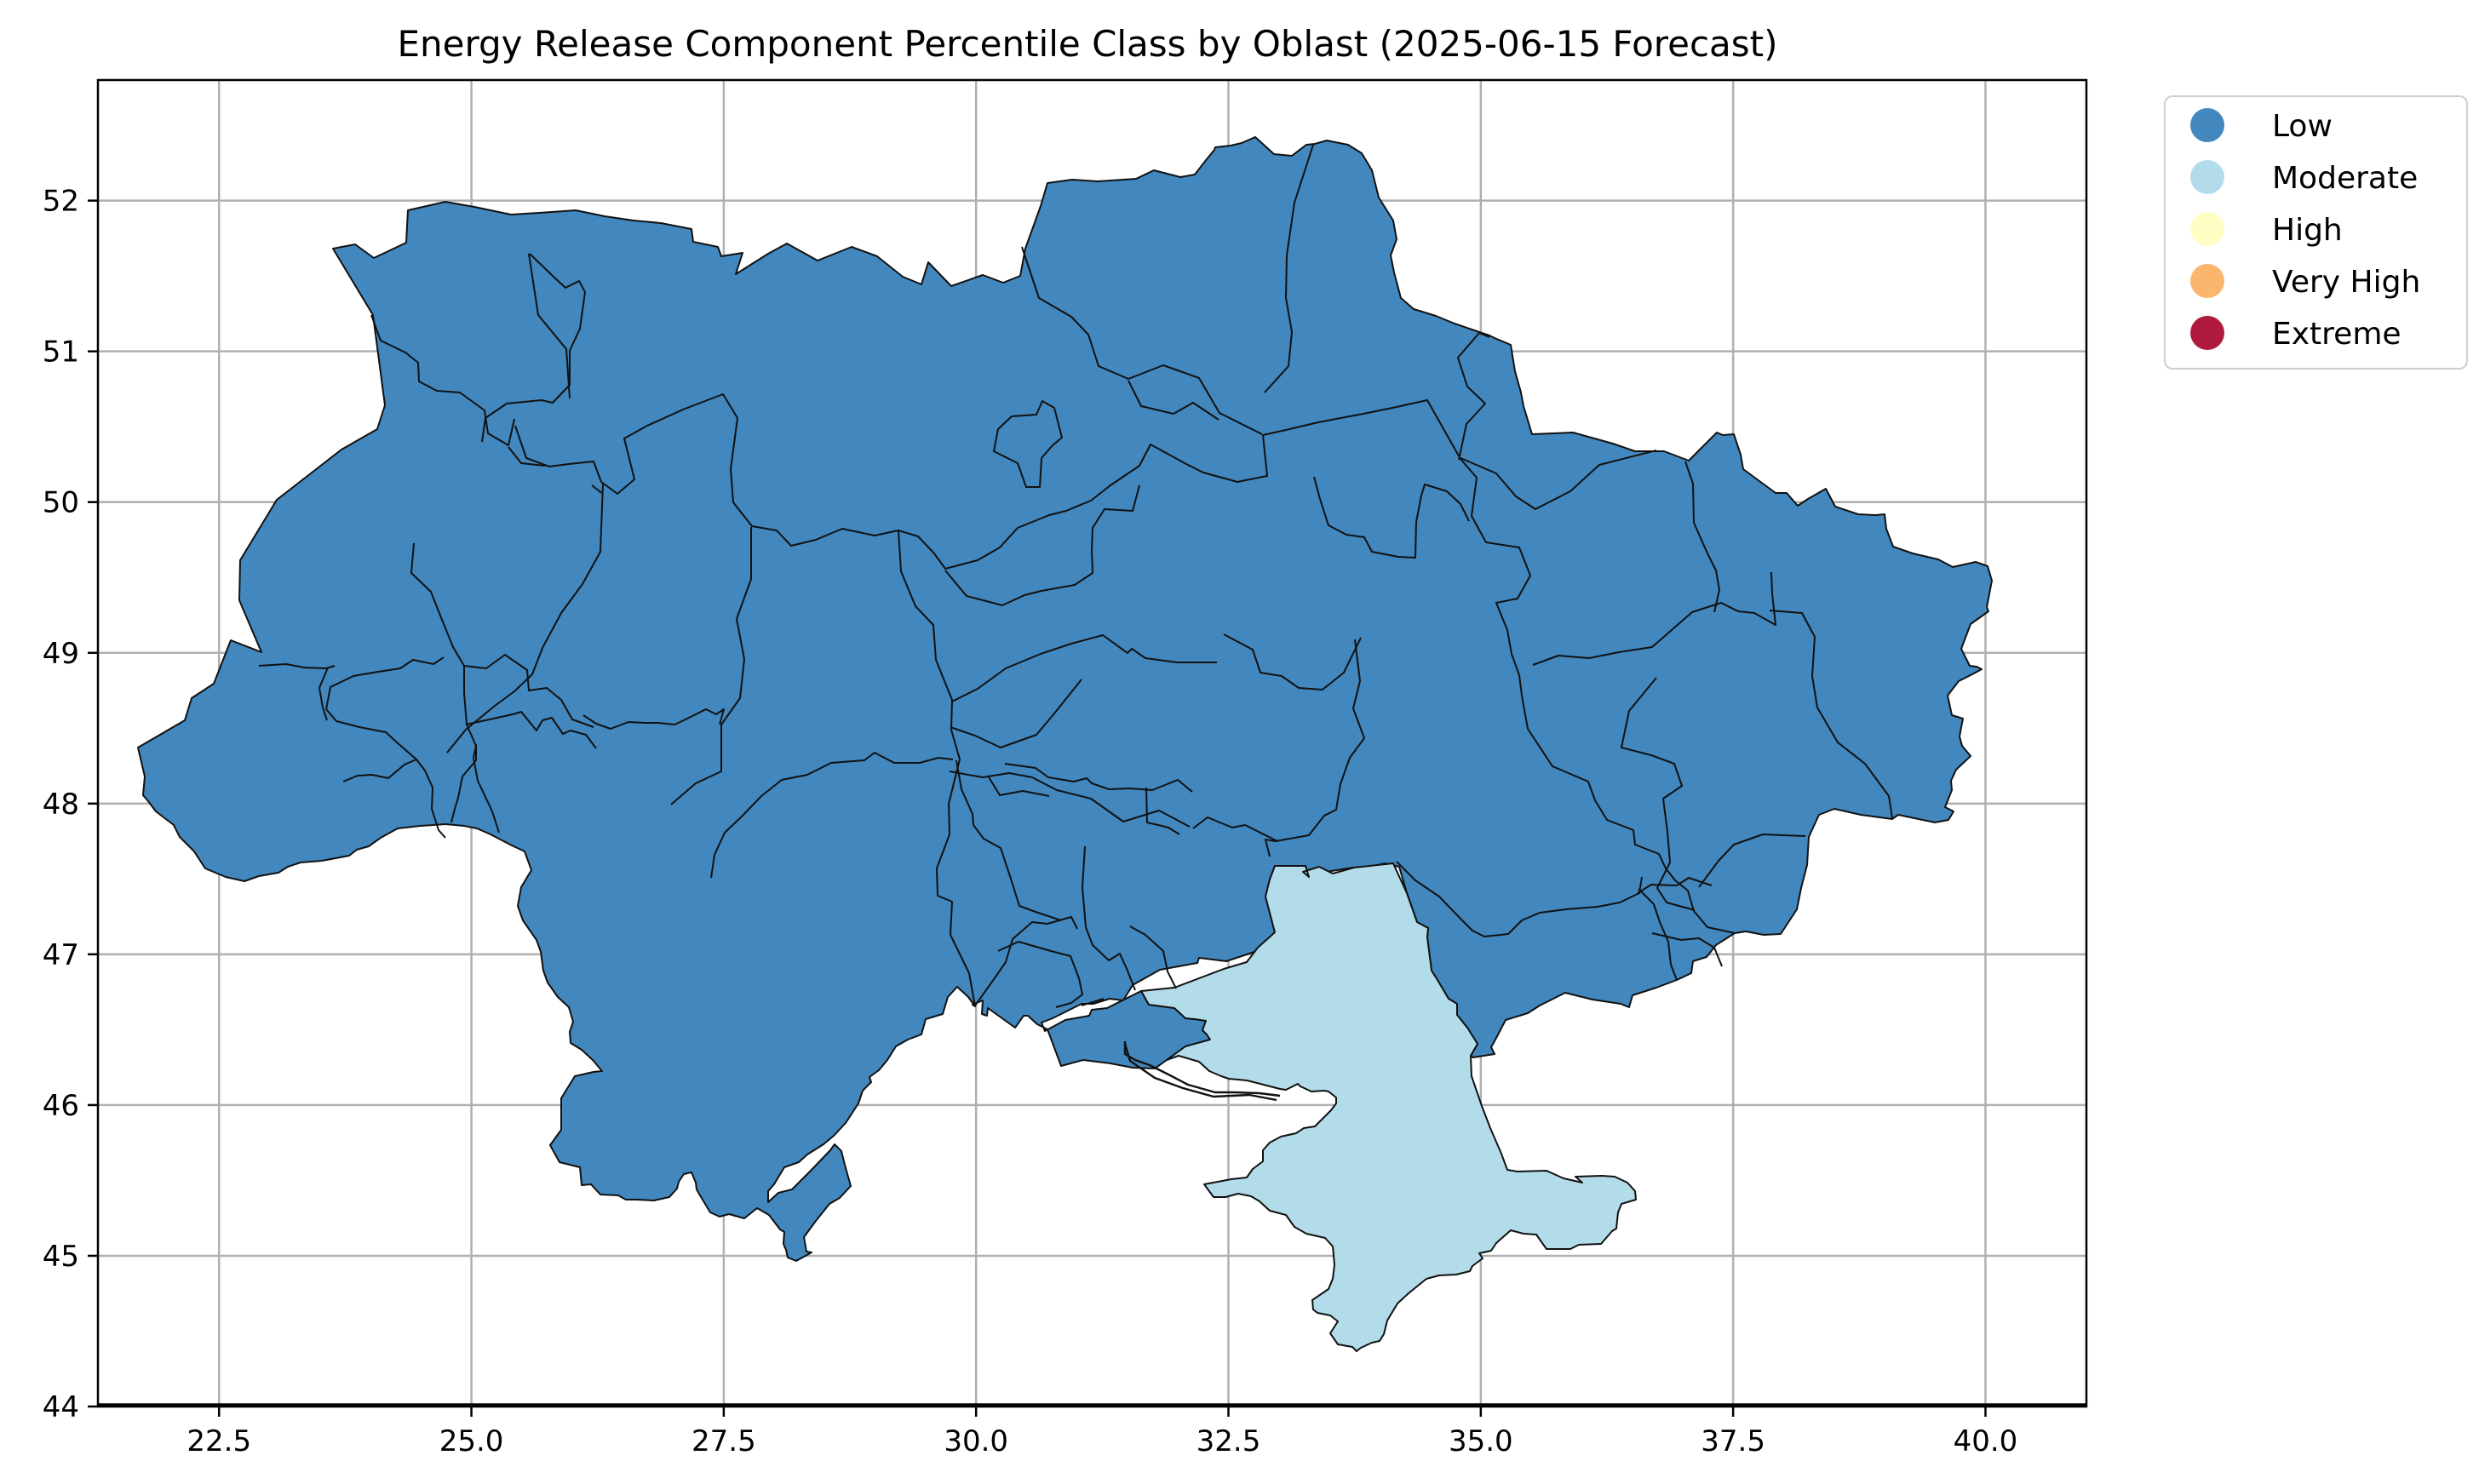 This screenshot has width=2479, height=1484. Describe the element at coordinates (2261, 126) in the screenshot. I see `legend-item: Low` at that location.